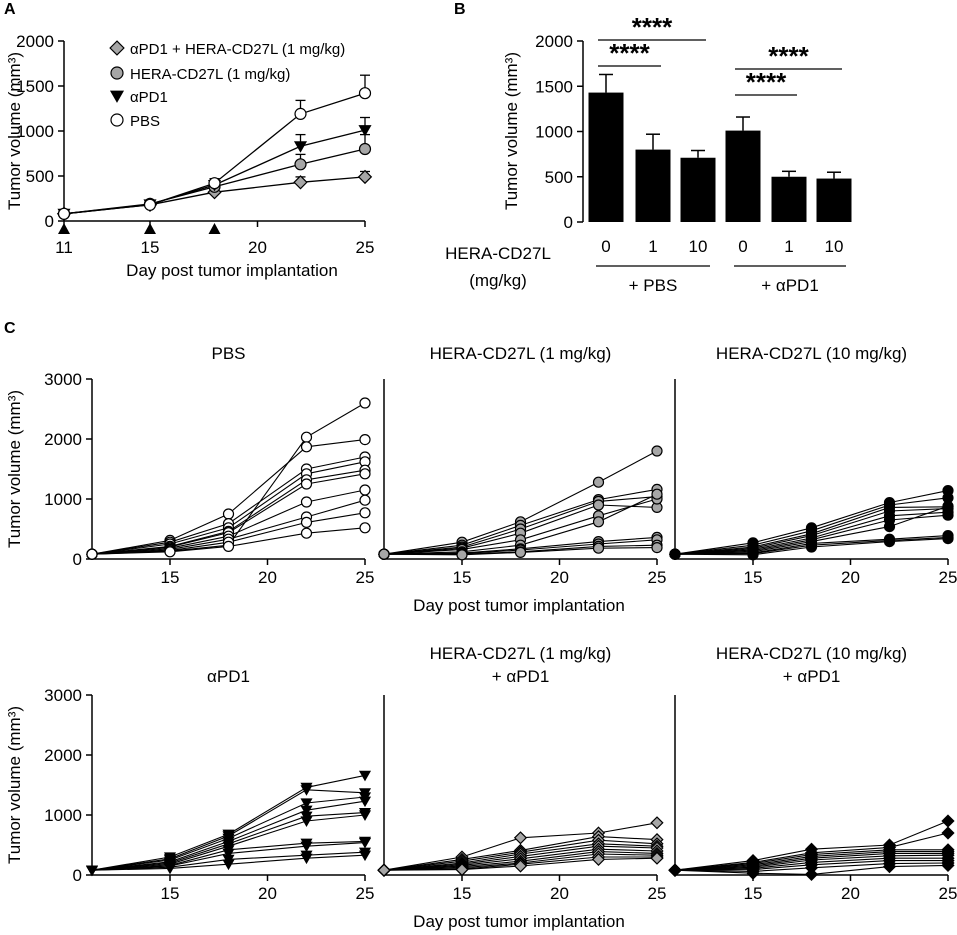 The height and width of the screenshot is (935, 957). I want to click on panel-a-series-line, so click(214, 172).